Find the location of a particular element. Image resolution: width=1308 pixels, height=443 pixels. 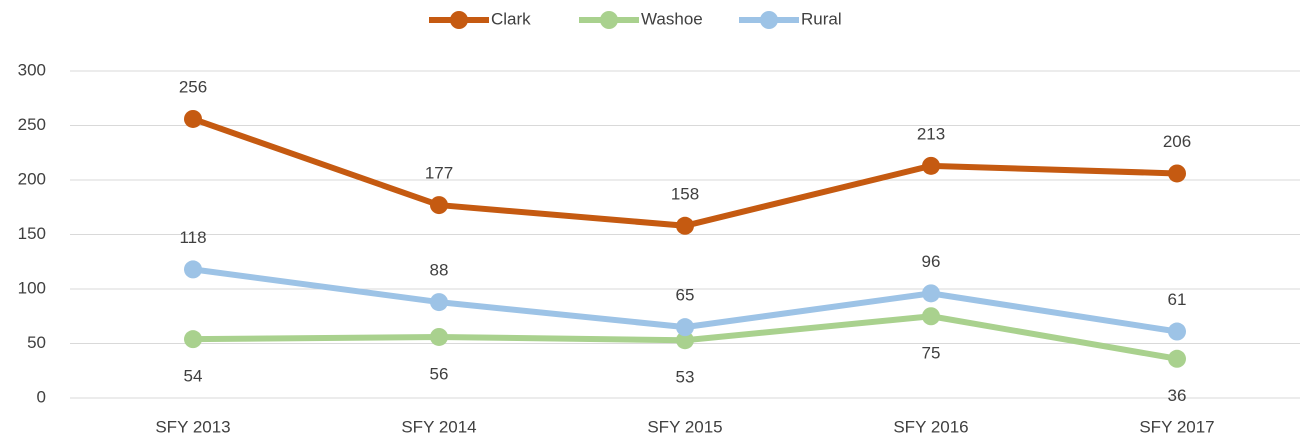

y-tick-label: 100 is located at coordinates (32, 287).